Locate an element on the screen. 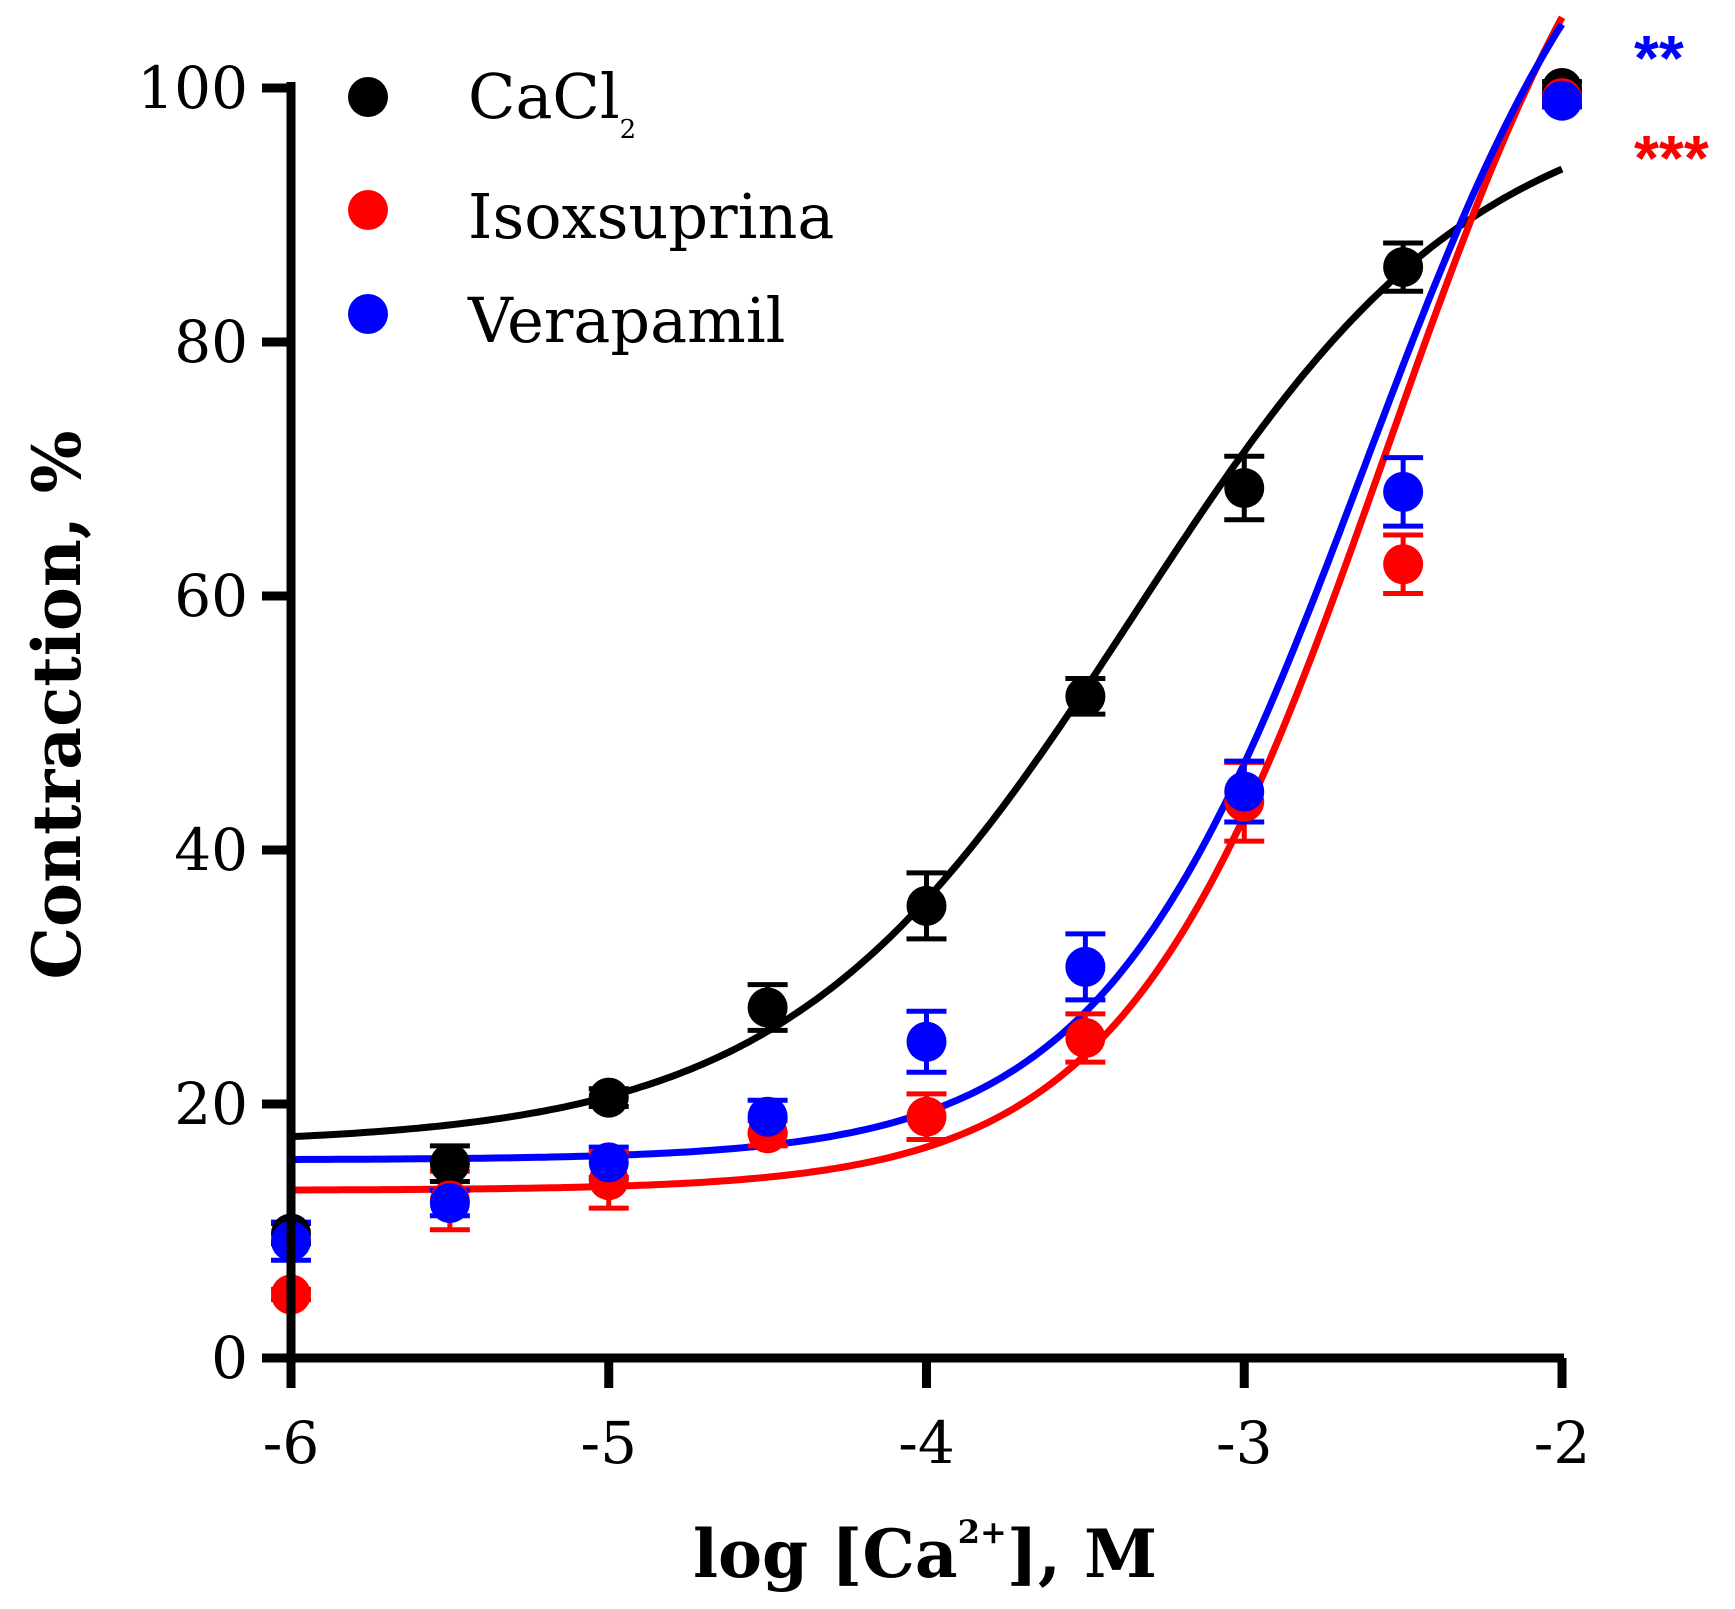  x-tick-label: -5 is located at coordinates (609, 1443).